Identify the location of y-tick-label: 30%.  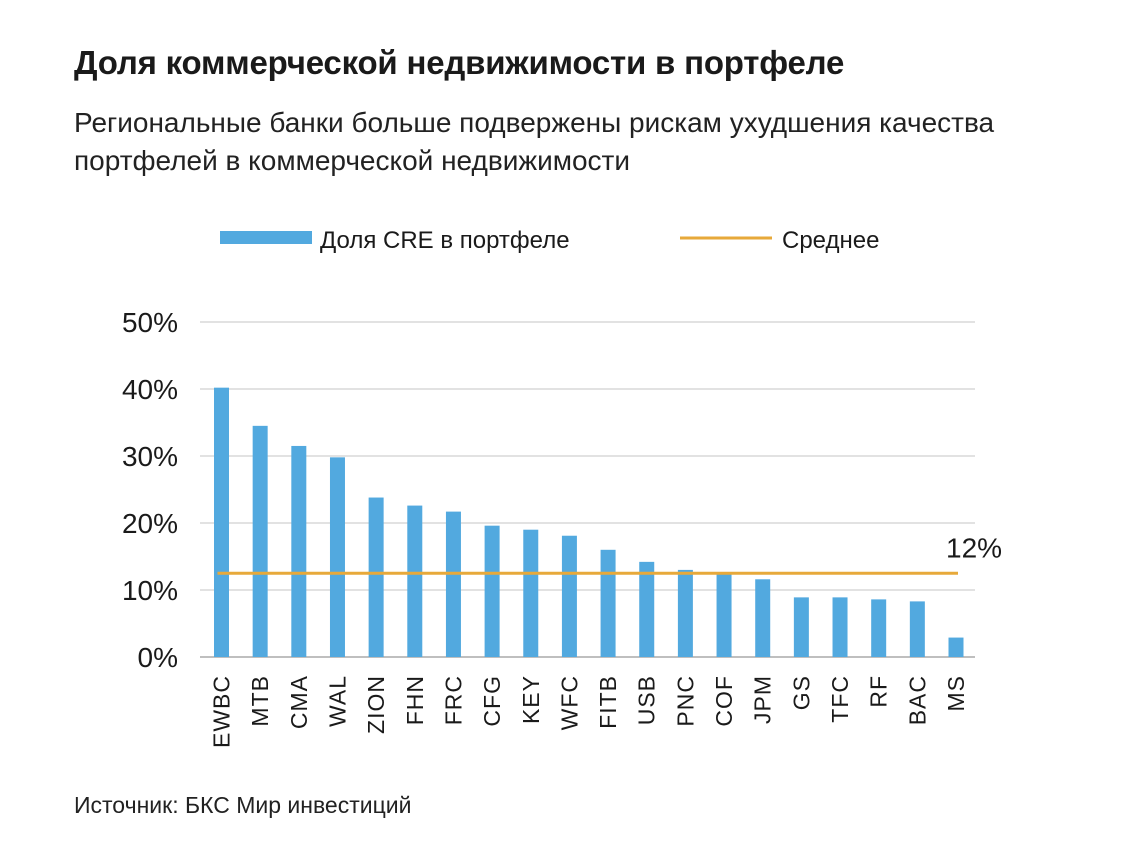
(150, 456).